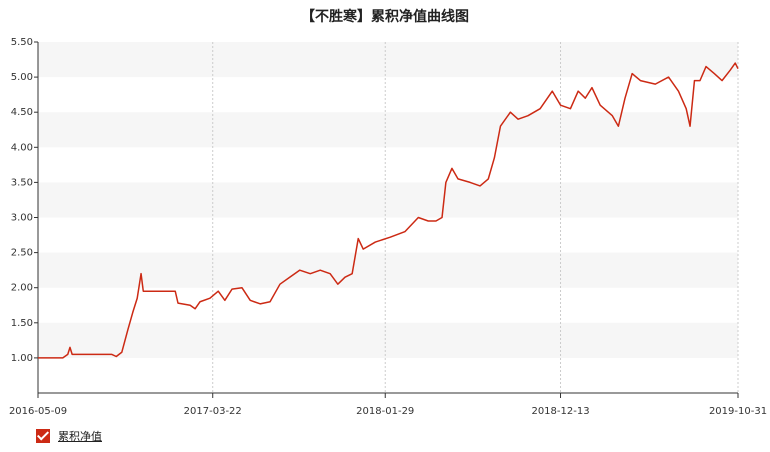  I want to click on x-tick-label: 2019-10-31, so click(738, 411).